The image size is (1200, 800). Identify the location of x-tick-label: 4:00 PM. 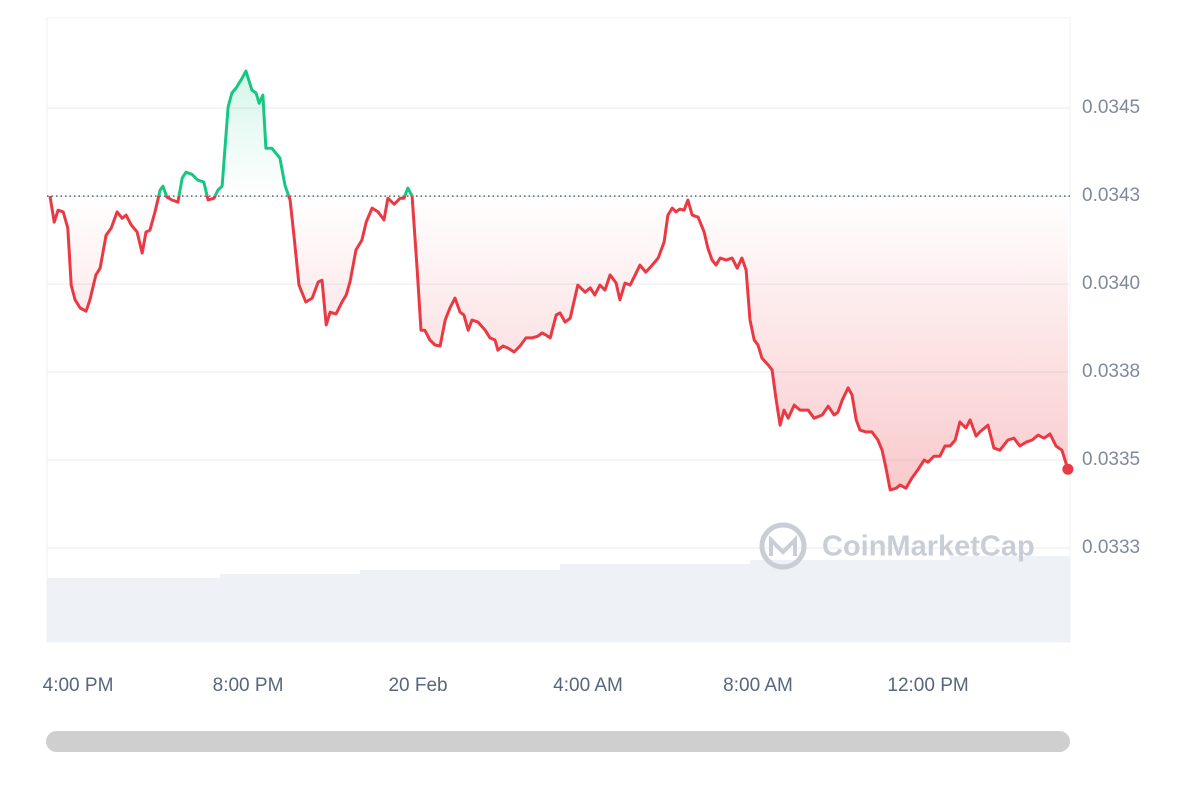
(78, 685).